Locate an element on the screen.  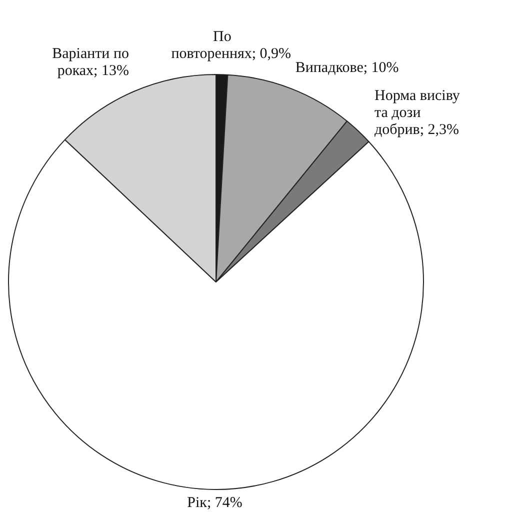
slice-label: Варіанти по роках; 13% is located at coordinates (90, 63).